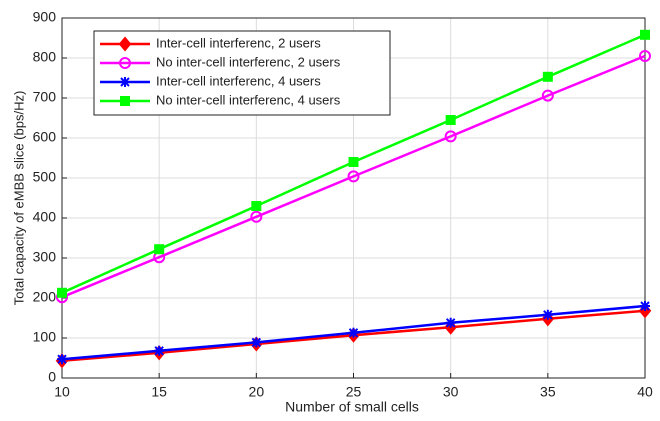 The height and width of the screenshot is (421, 660). I want to click on y-tick-label: 900, so click(45, 17).